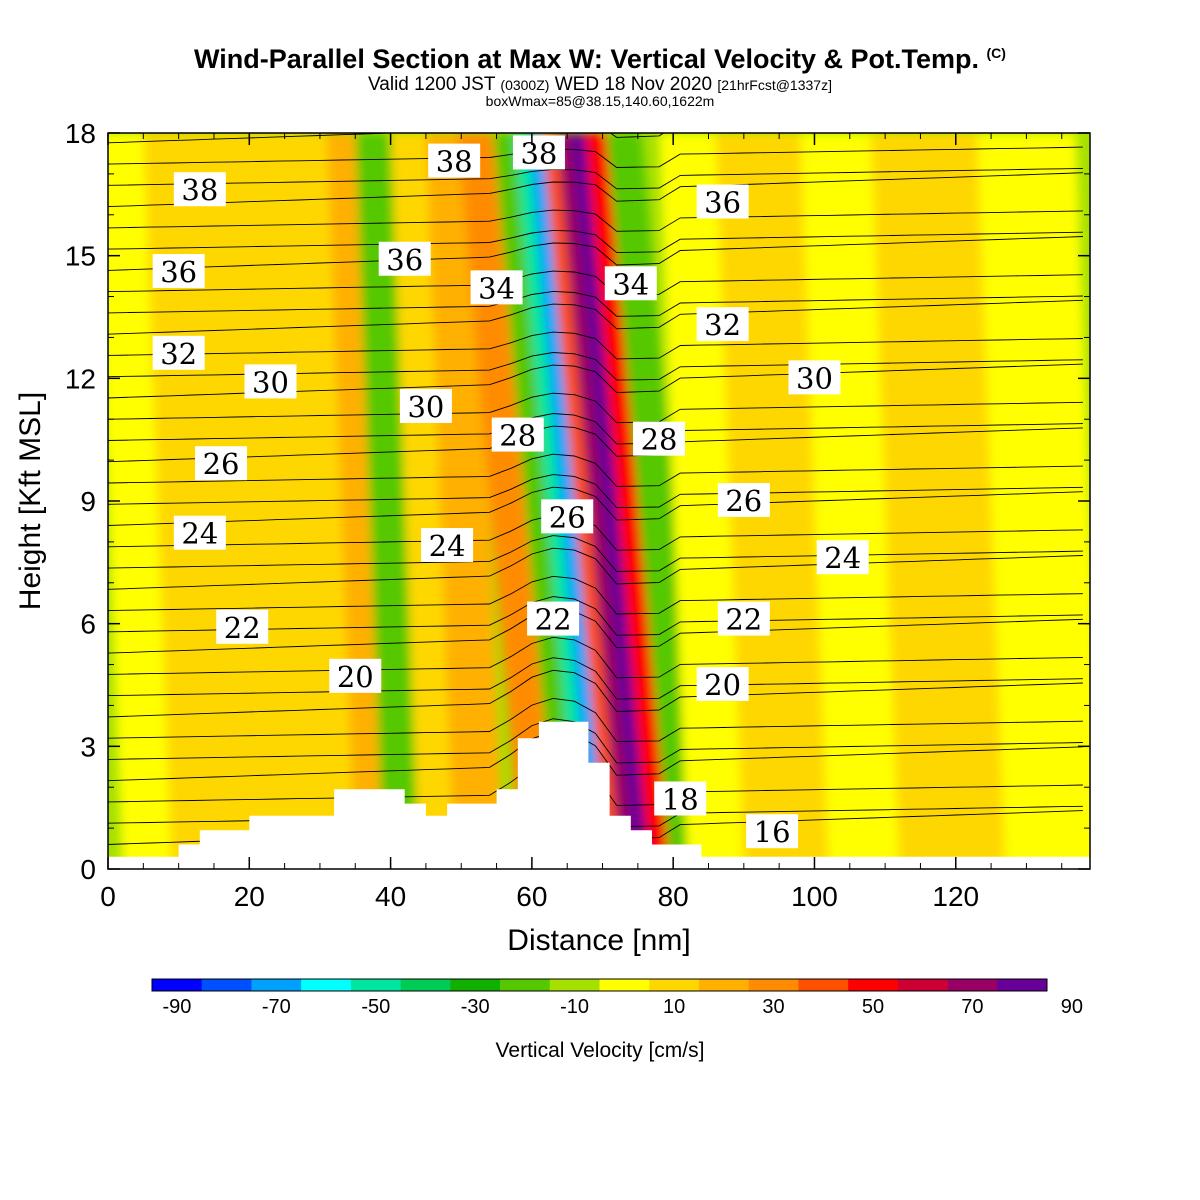 This screenshot has height=1200, width=1200. I want to click on isentrope-label: 16, so click(772, 831).